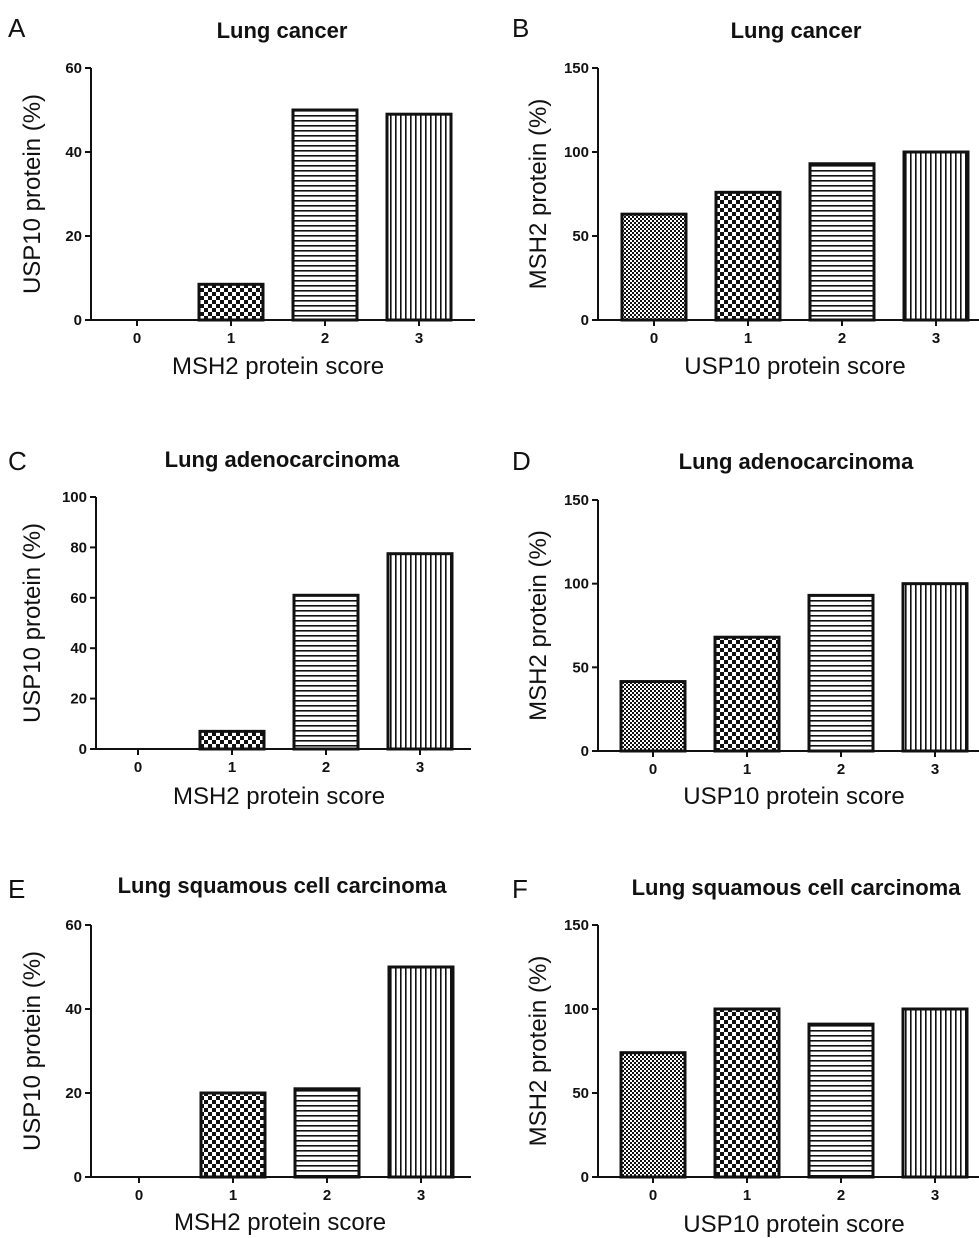  What do you see at coordinates (16, 889) in the screenshot?
I see `panel-letter: E` at bounding box center [16, 889].